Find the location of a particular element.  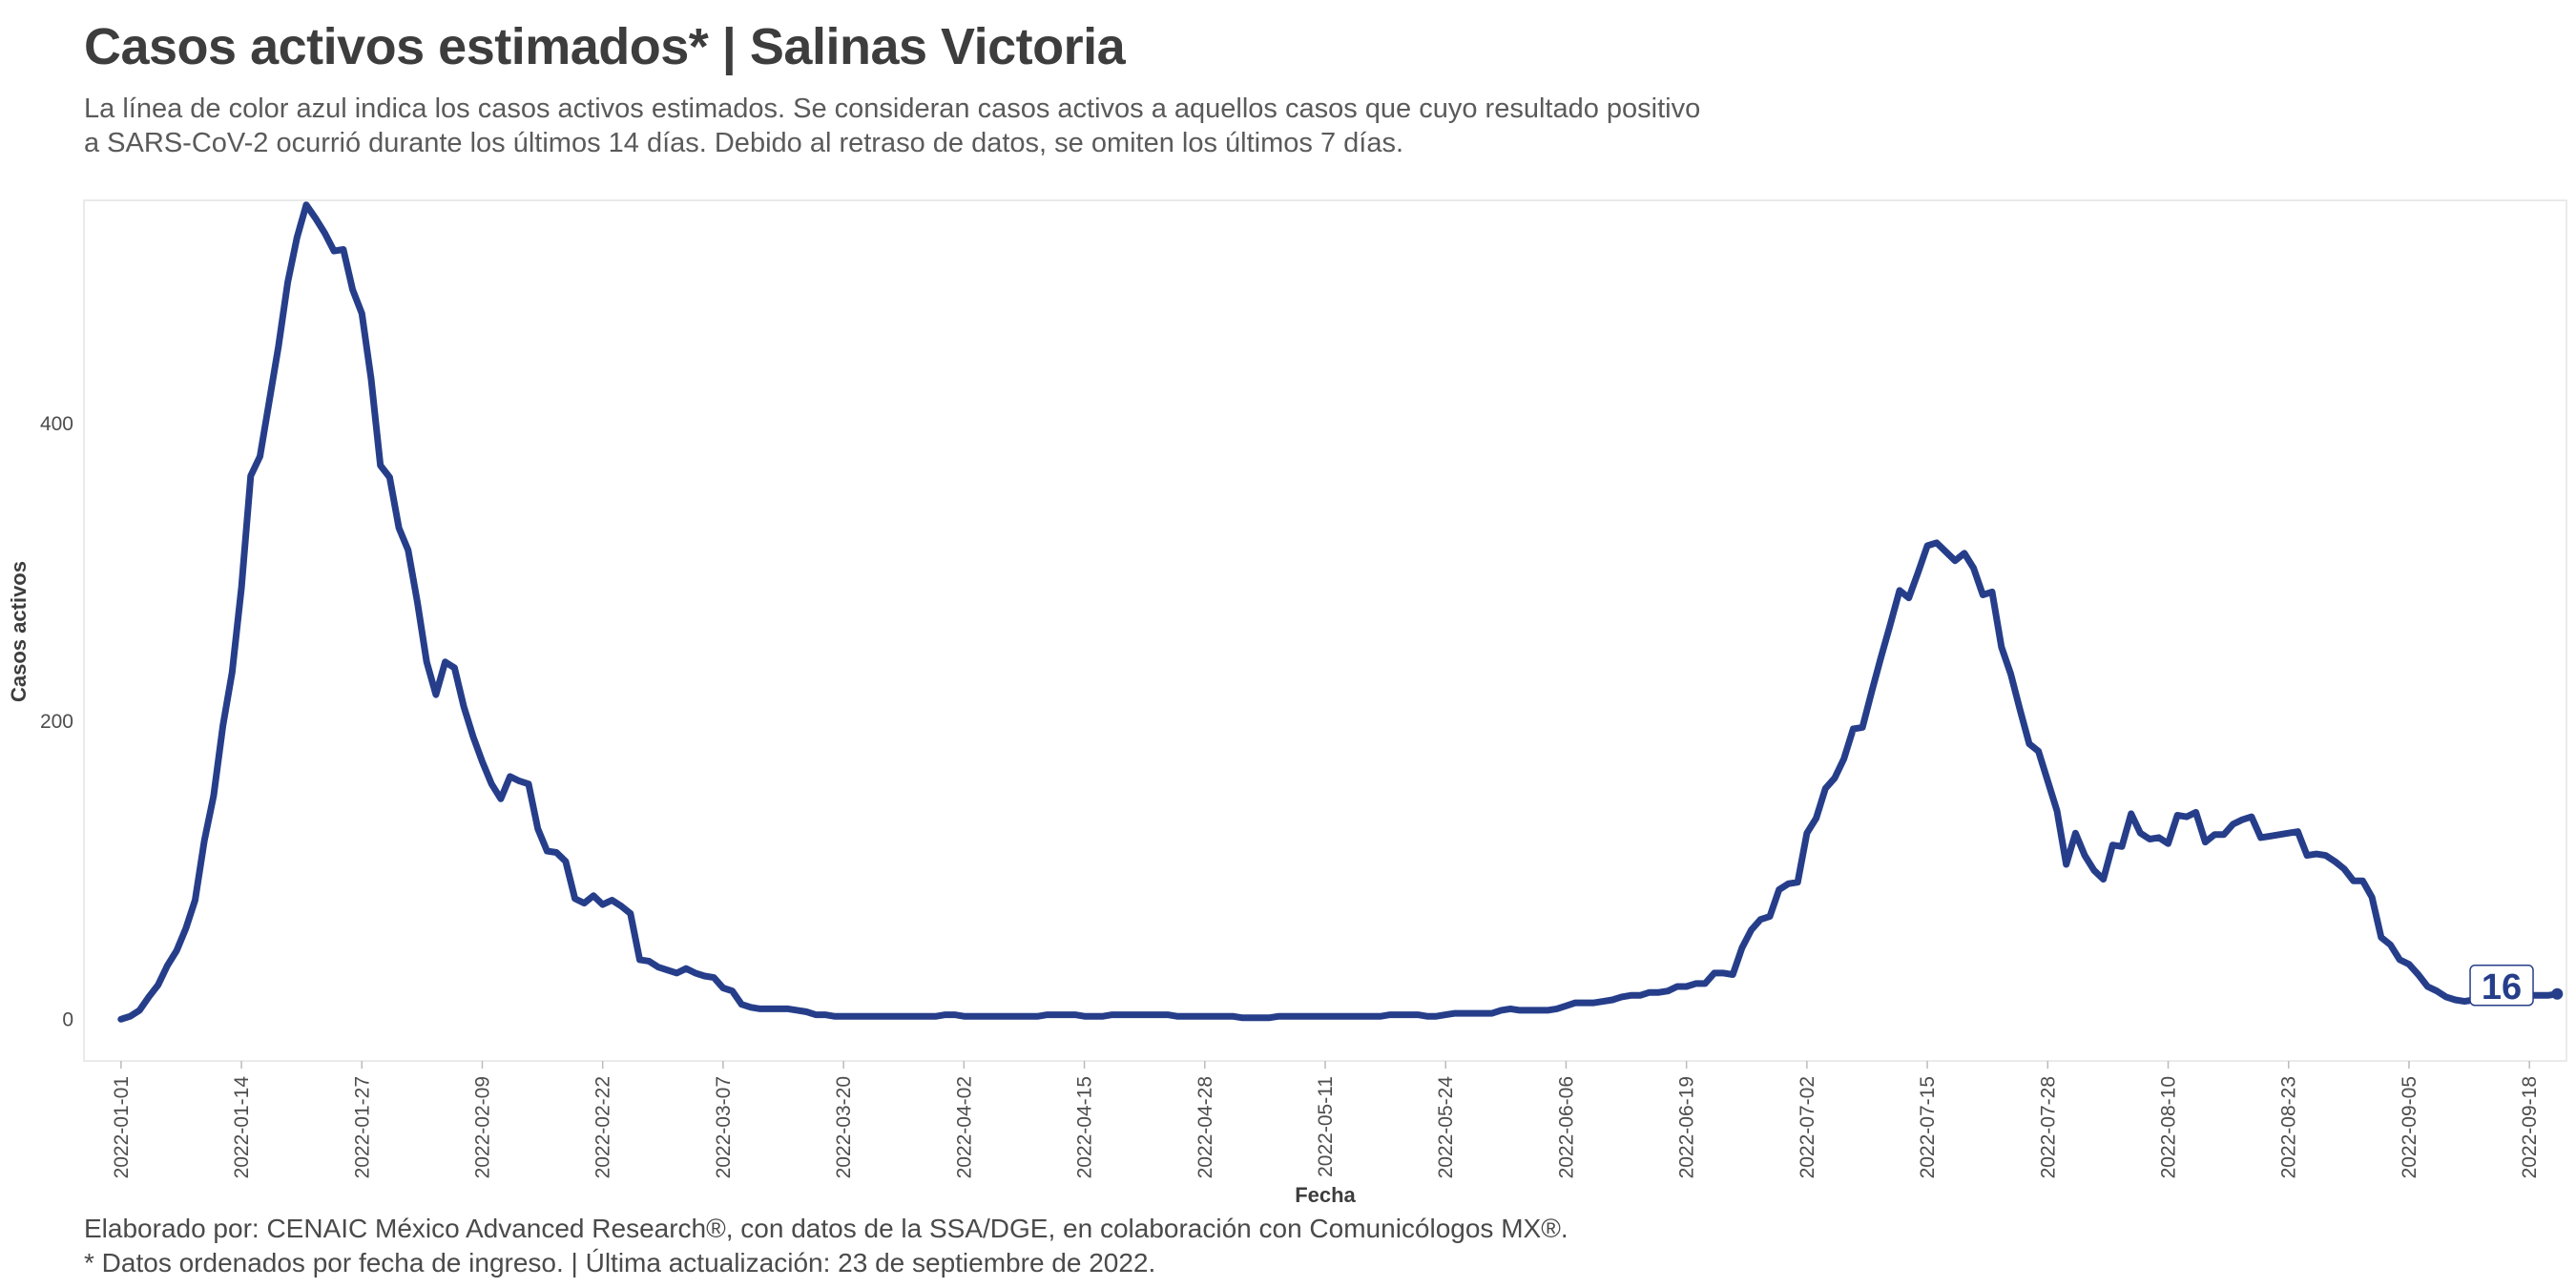

x-tick-label: 2022-07-28 is located at coordinates (2048, 1127).